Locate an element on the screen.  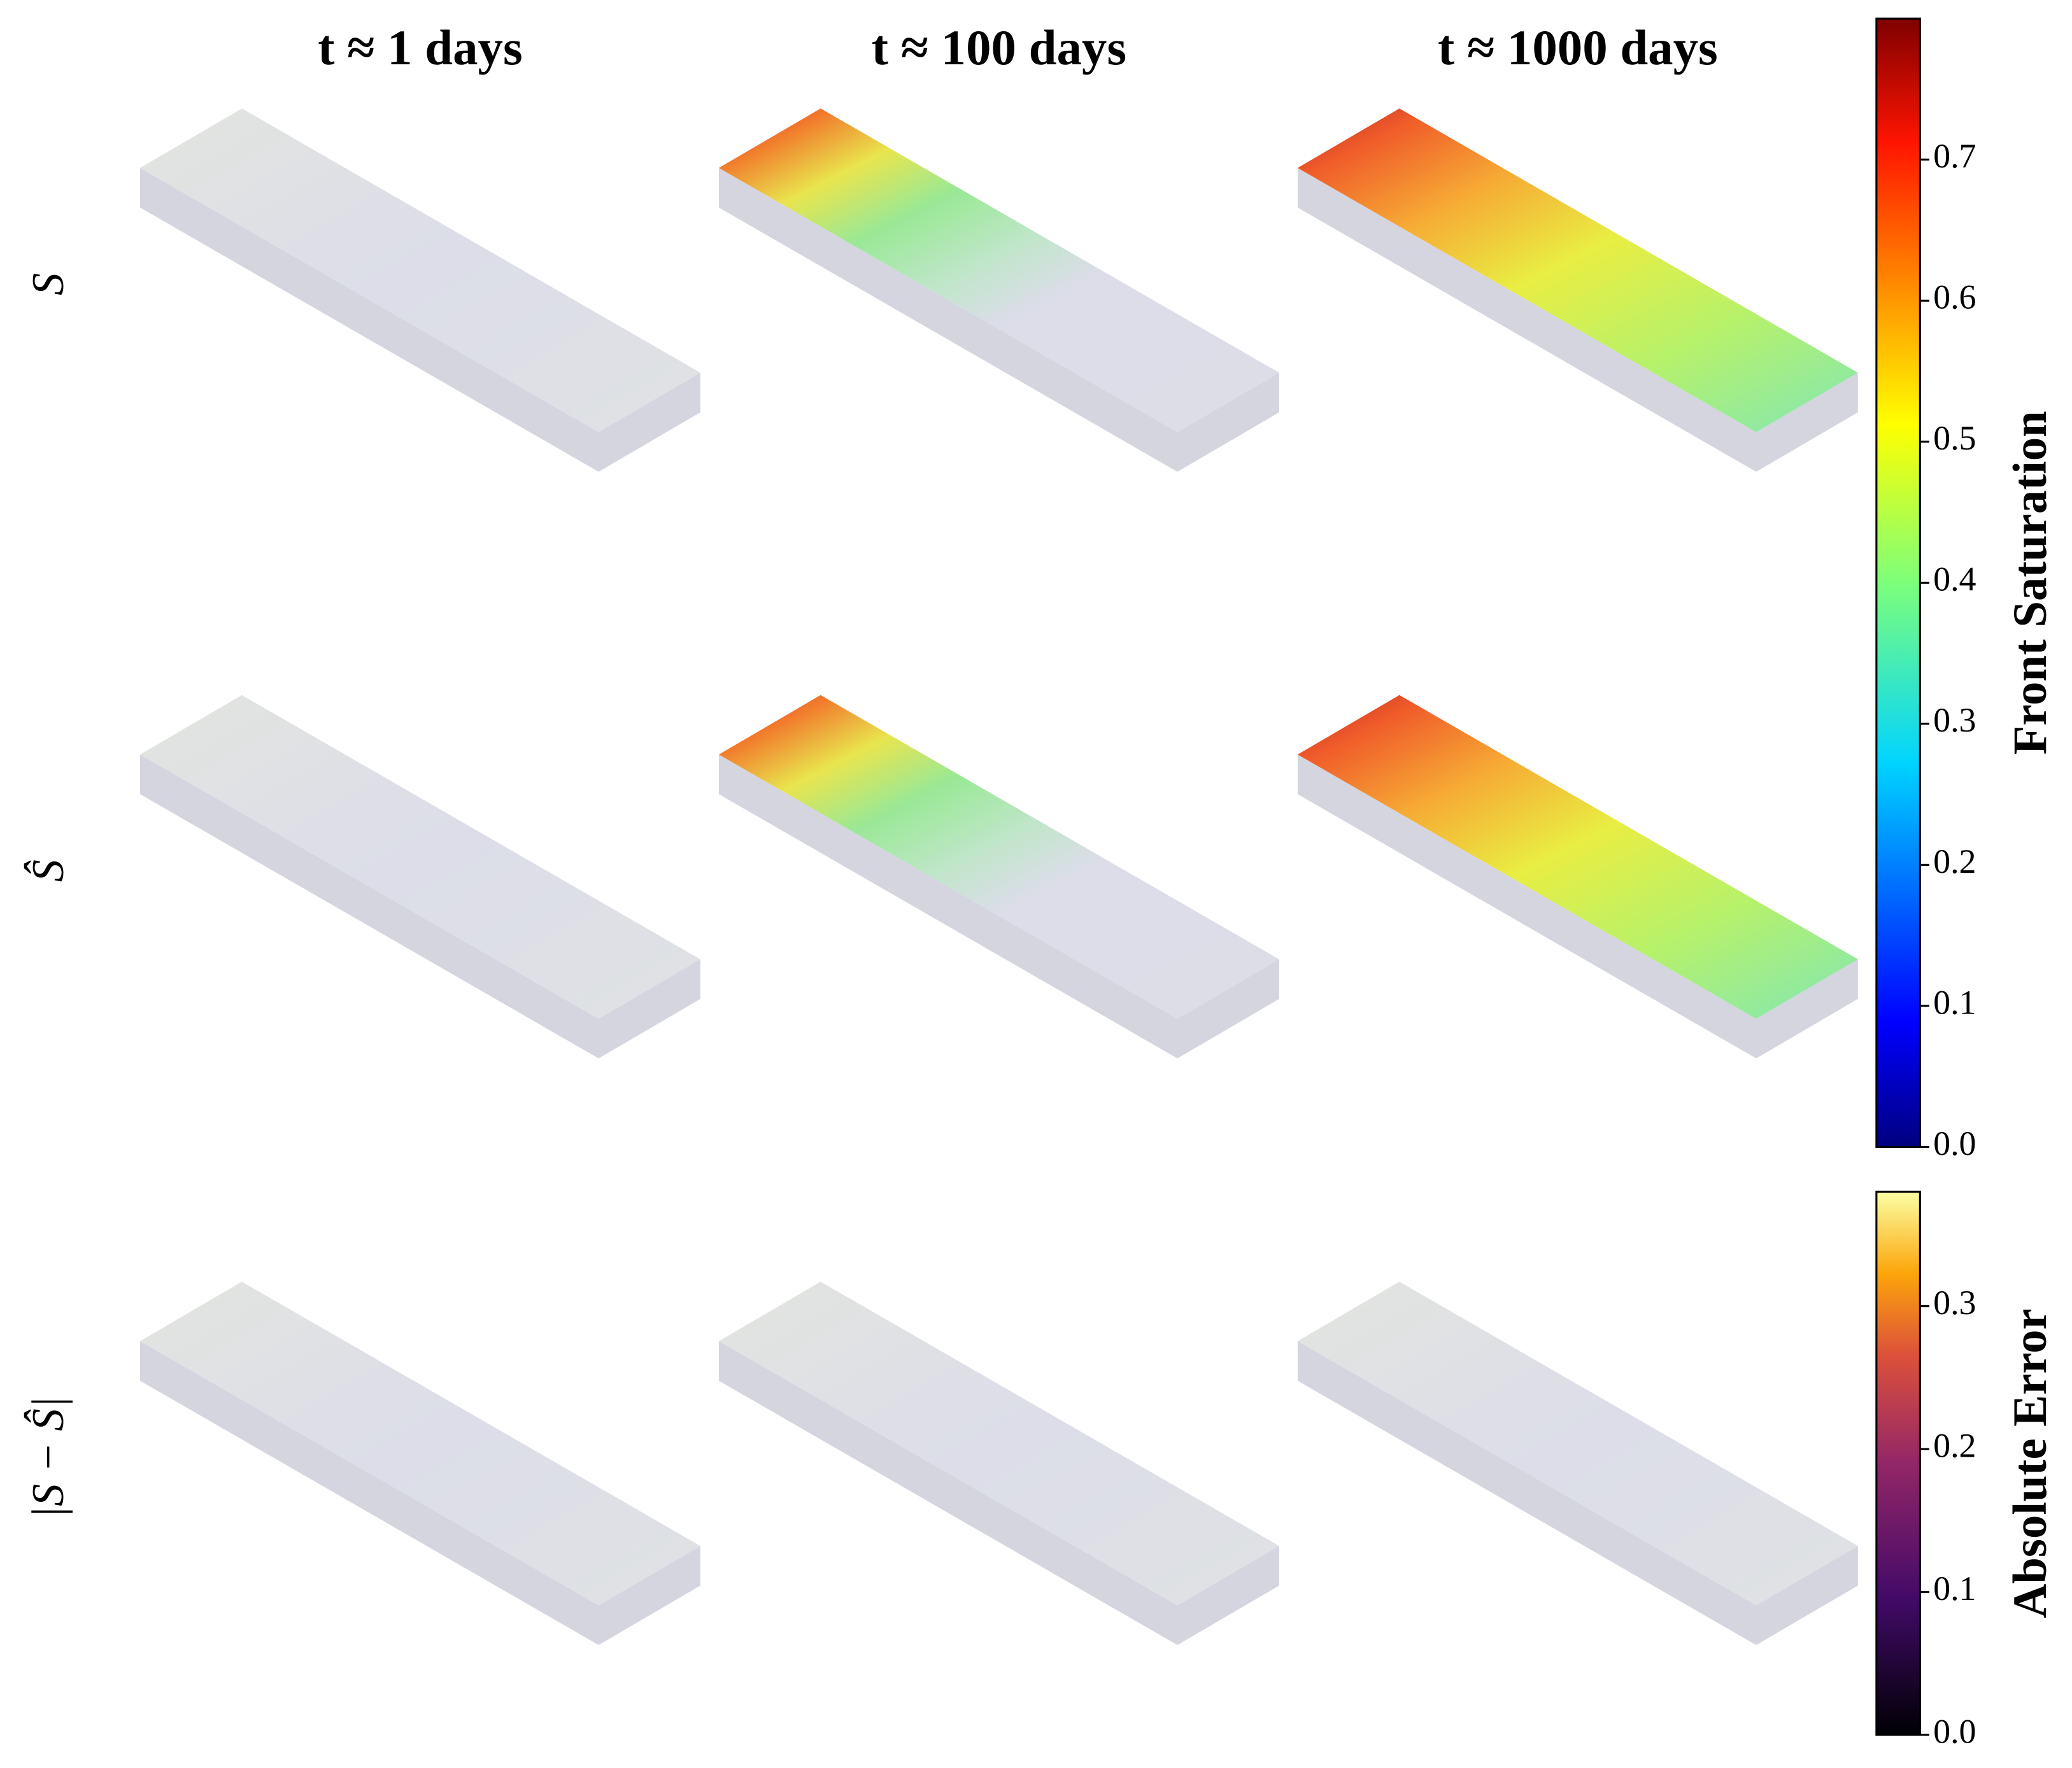
colorbar-front-saturation is located at coordinates (1898, 583).